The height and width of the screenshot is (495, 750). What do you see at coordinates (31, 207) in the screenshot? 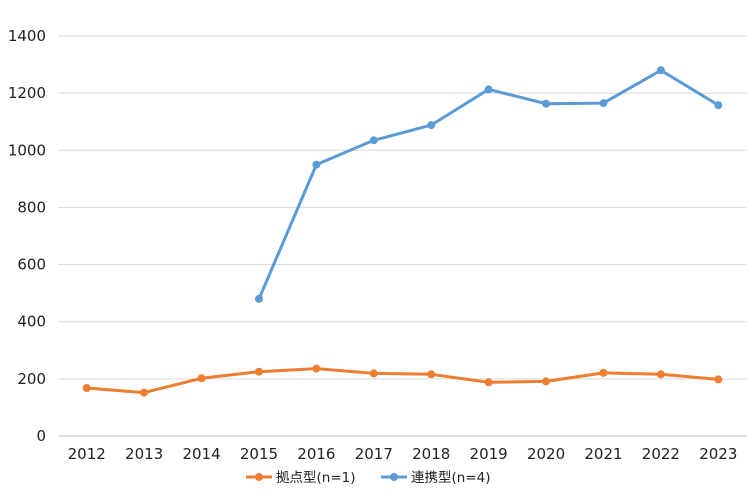
I see `y-tick-label: 800` at bounding box center [31, 207].